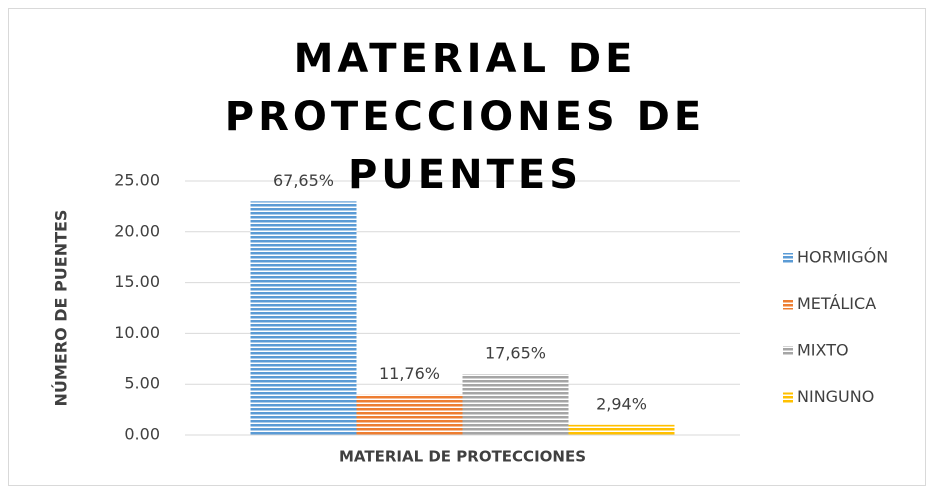  Describe the element at coordinates (462, 457) in the screenshot. I see `x-tick-label: MATERIAL DE PROTECCIONES` at that location.